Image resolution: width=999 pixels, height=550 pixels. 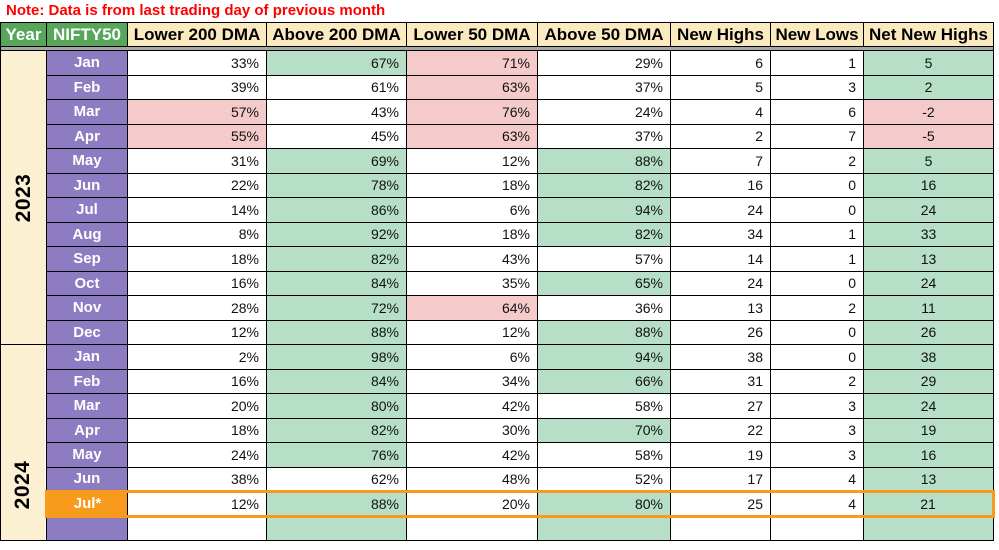 What do you see at coordinates (817, 259) in the screenshot?
I see `value-cell: 1` at bounding box center [817, 259].